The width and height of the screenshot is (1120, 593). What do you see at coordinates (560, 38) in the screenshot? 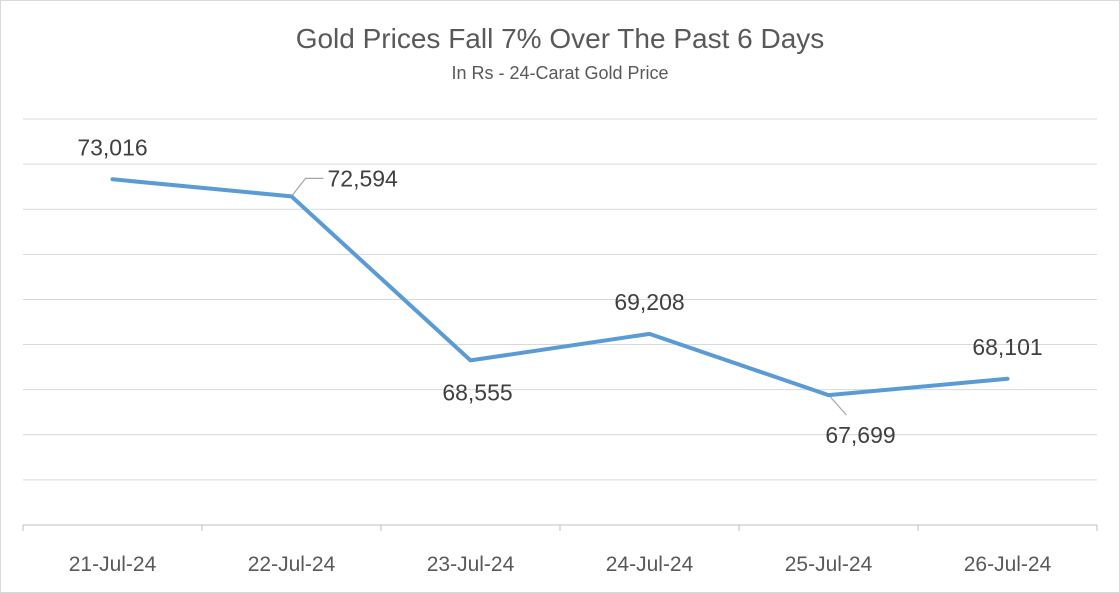
I see `chart-title: Gold Prices Fall 7% Over The Past 6 Days` at bounding box center [560, 38].